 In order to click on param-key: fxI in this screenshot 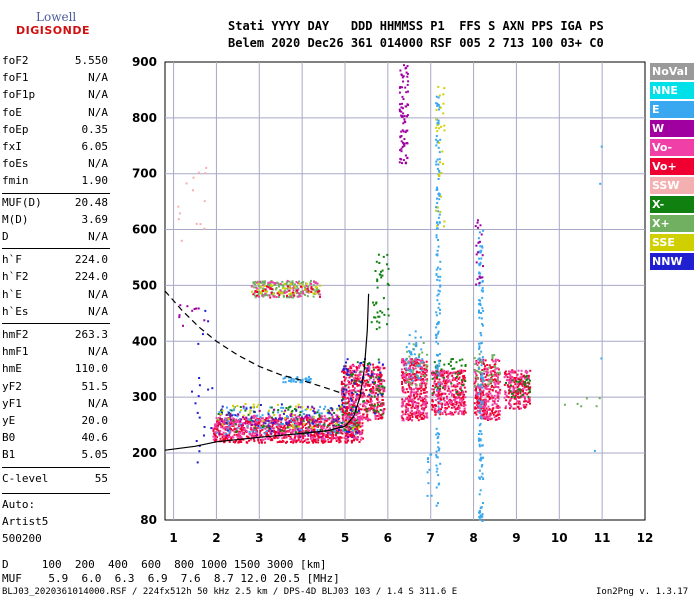, I will do `click(12, 146)`.